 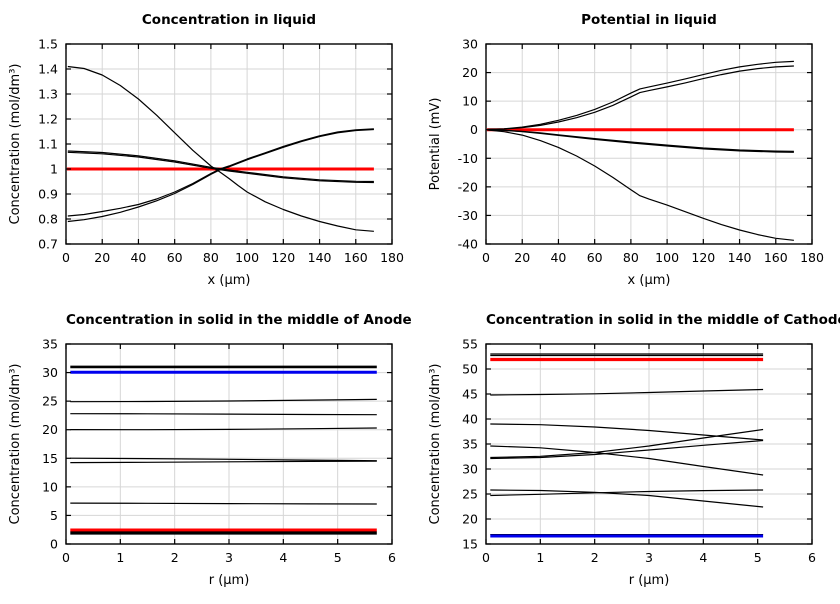 What do you see at coordinates (229, 20) in the screenshot?
I see `plot-title-concentration-in-liquid: Concentration in liquid` at bounding box center [229, 20].